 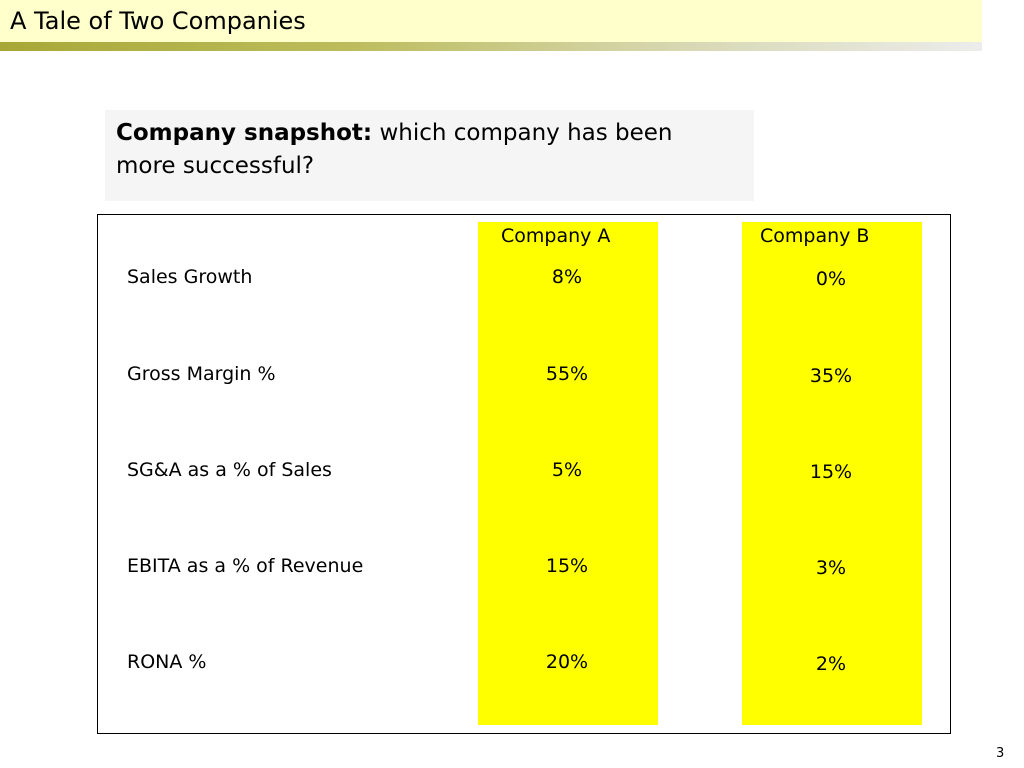 What do you see at coordinates (215, 166) in the screenshot?
I see `snapshot-text-line2: more successful?` at bounding box center [215, 166].